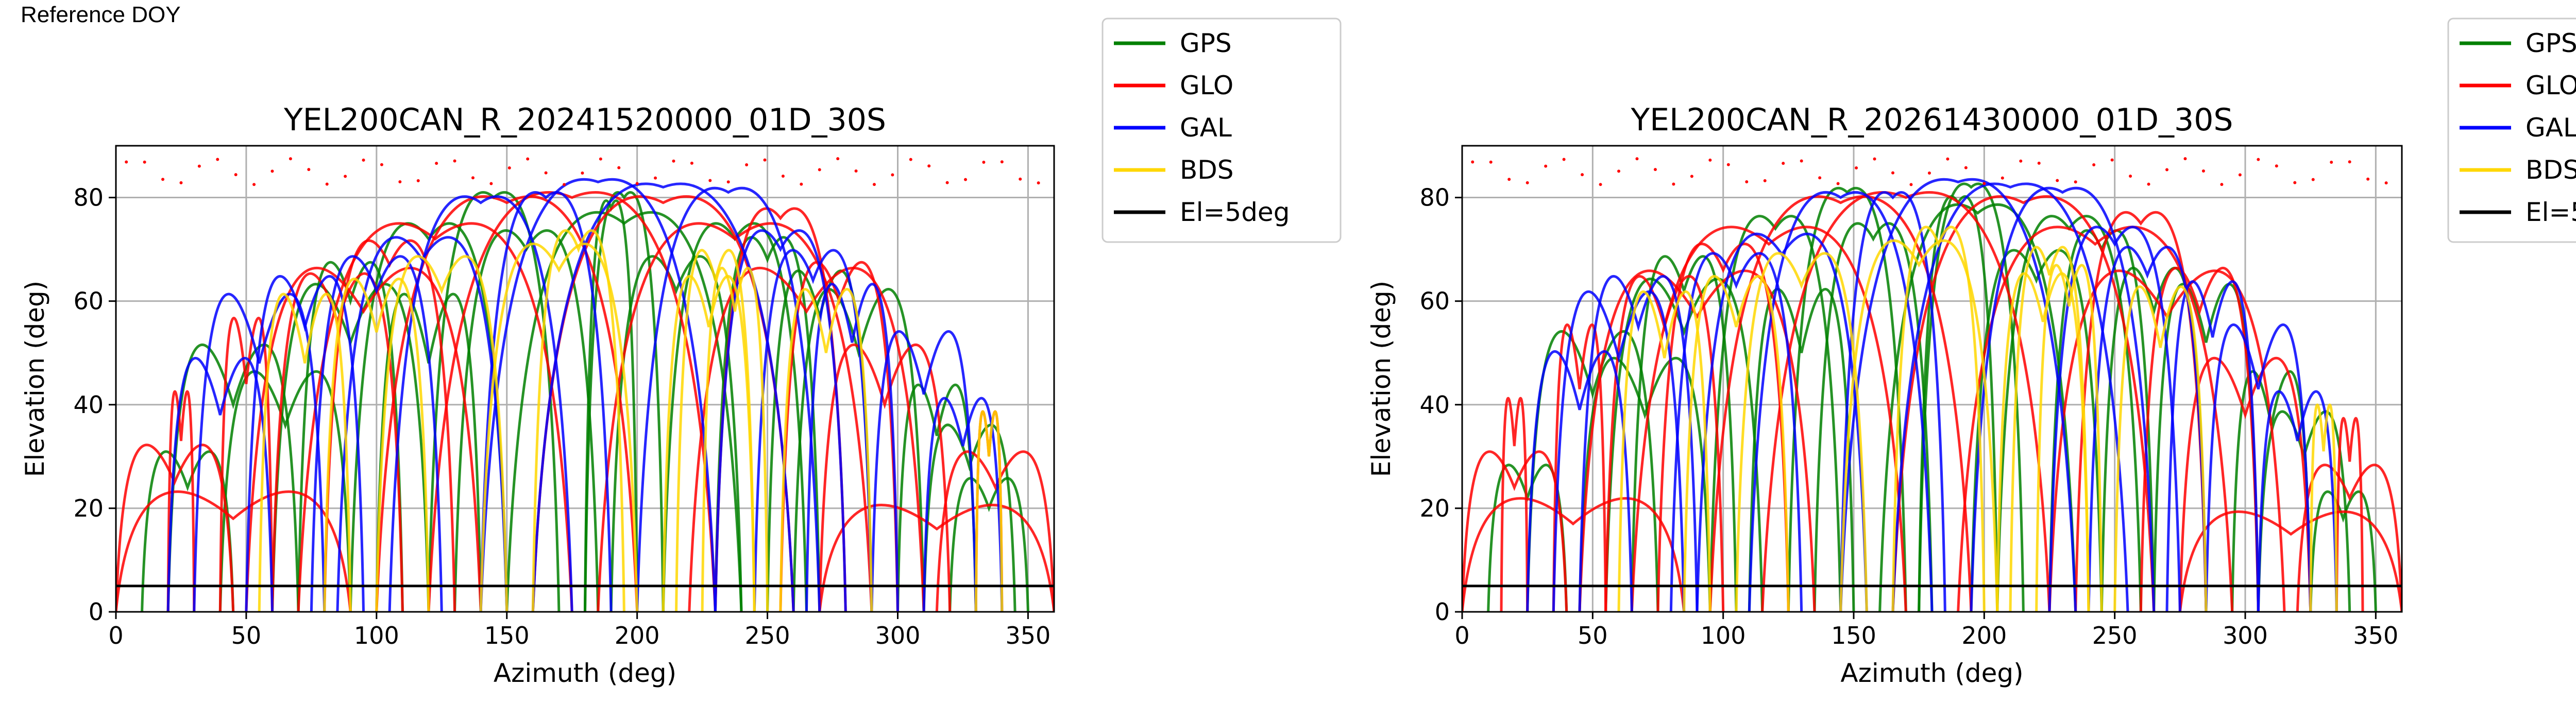 This screenshot has width=2576, height=720. What do you see at coordinates (1434, 405) in the screenshot?
I see `y-tick-label: 40` at bounding box center [1434, 405].